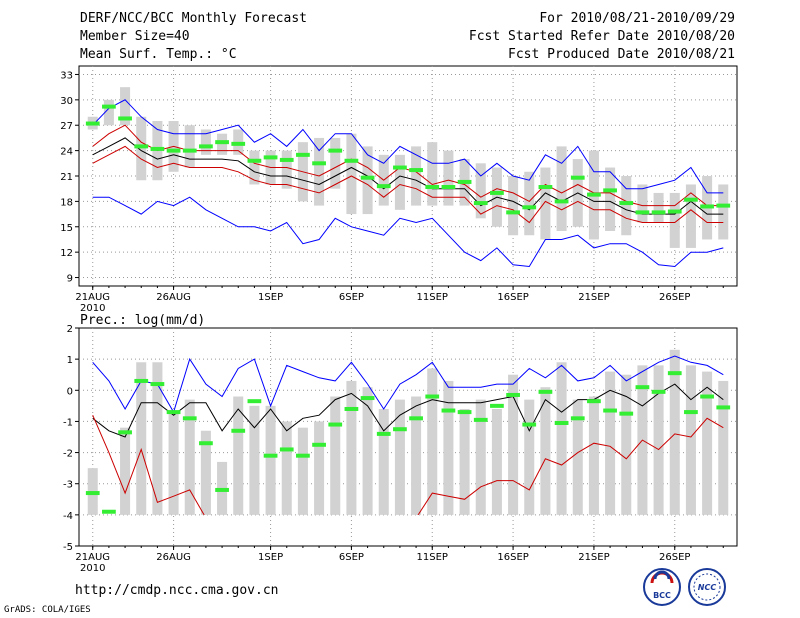  Describe the element at coordinates (68, 516) in the screenshot. I see `prec-y-tick-label: -4` at that location.